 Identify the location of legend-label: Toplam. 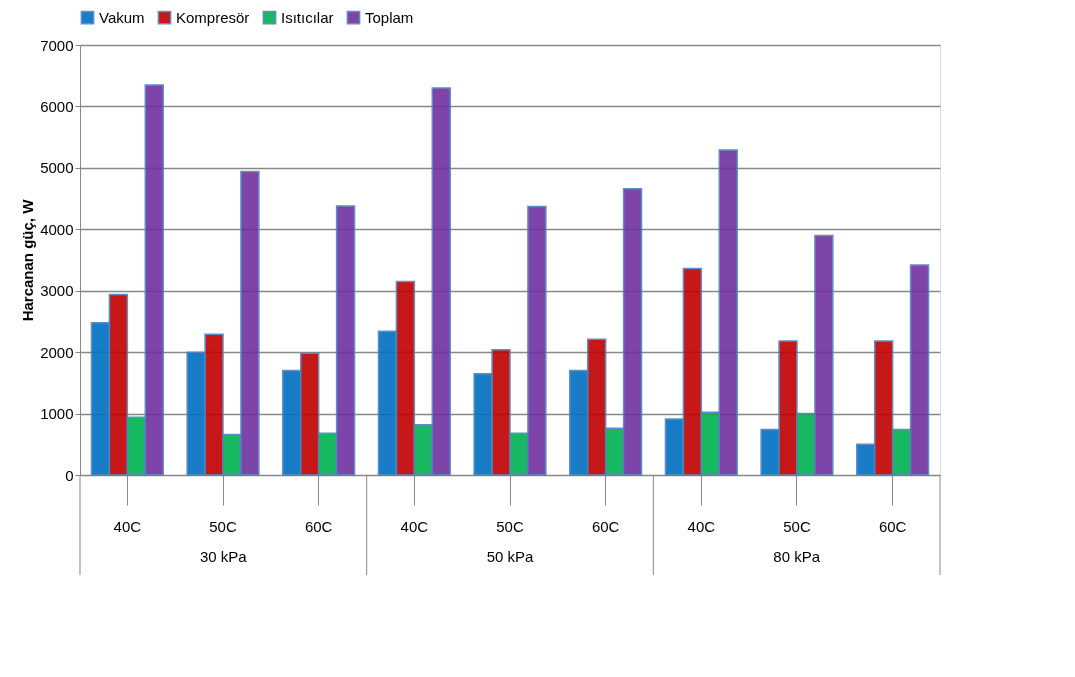
(389, 17).